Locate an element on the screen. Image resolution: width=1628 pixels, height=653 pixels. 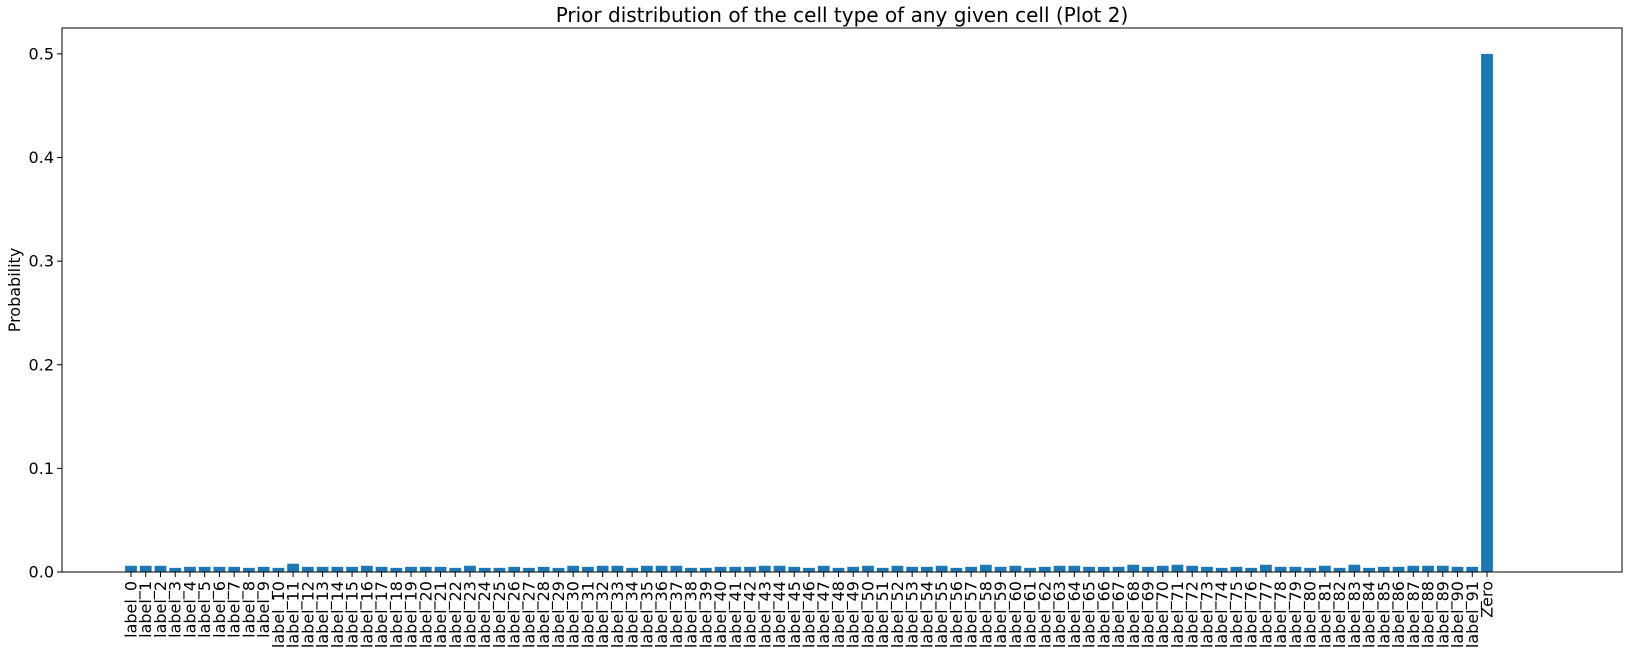
x-tick-label: label_72 is located at coordinates (1193, 614).